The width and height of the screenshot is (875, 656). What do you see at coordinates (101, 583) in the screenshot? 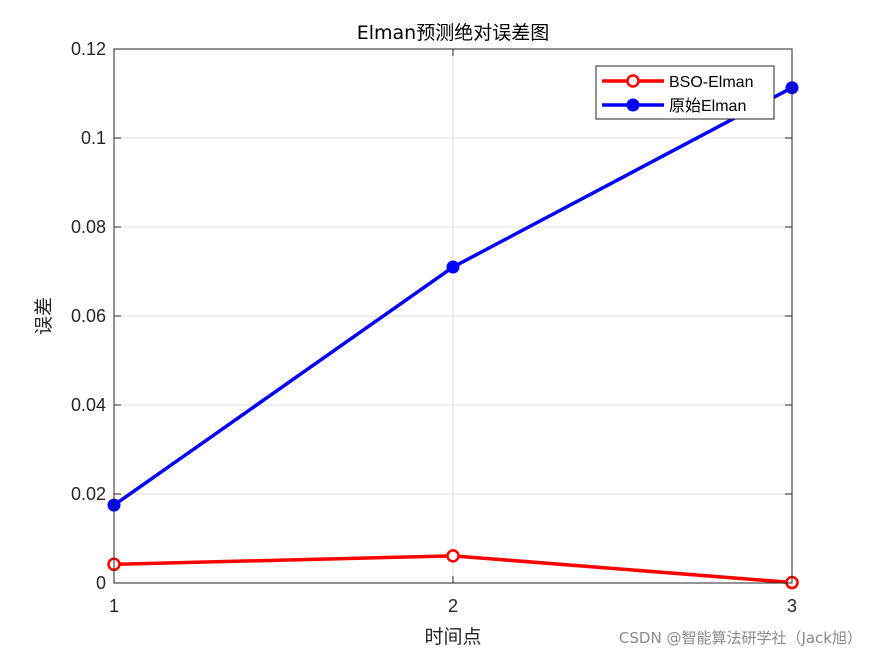
I see `y-tick-label: 0` at bounding box center [101, 583].